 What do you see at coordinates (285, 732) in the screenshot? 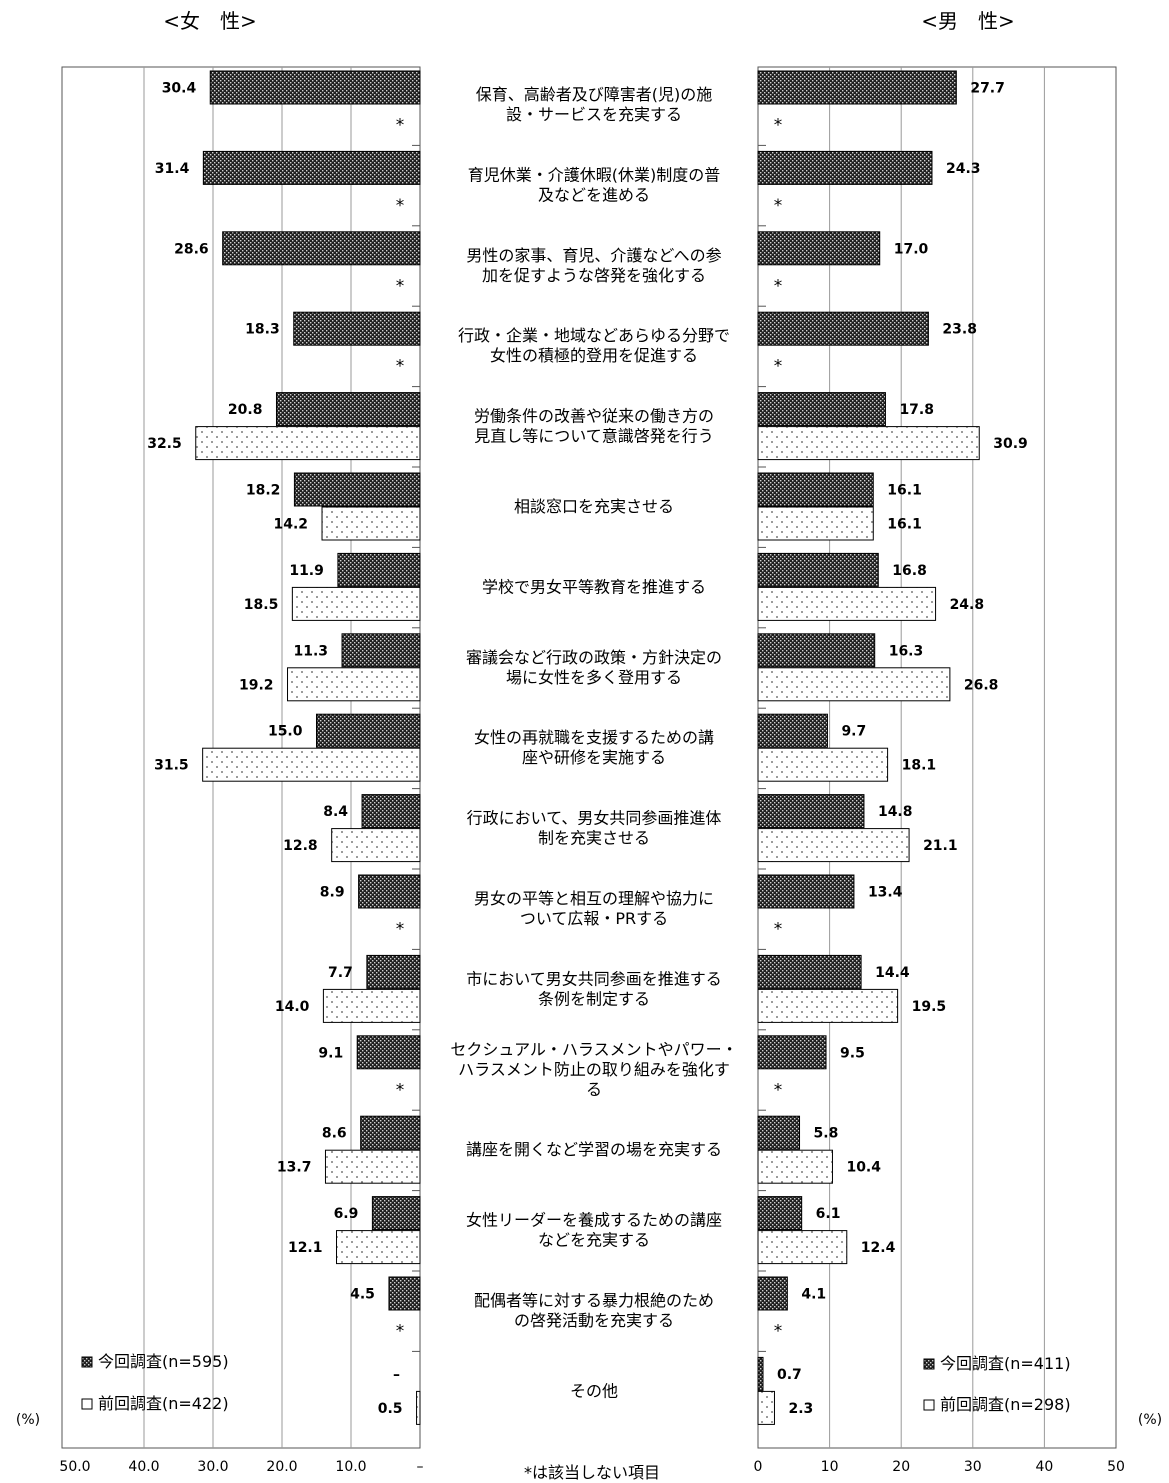
I see `female-value-label: 15.0` at bounding box center [285, 732].